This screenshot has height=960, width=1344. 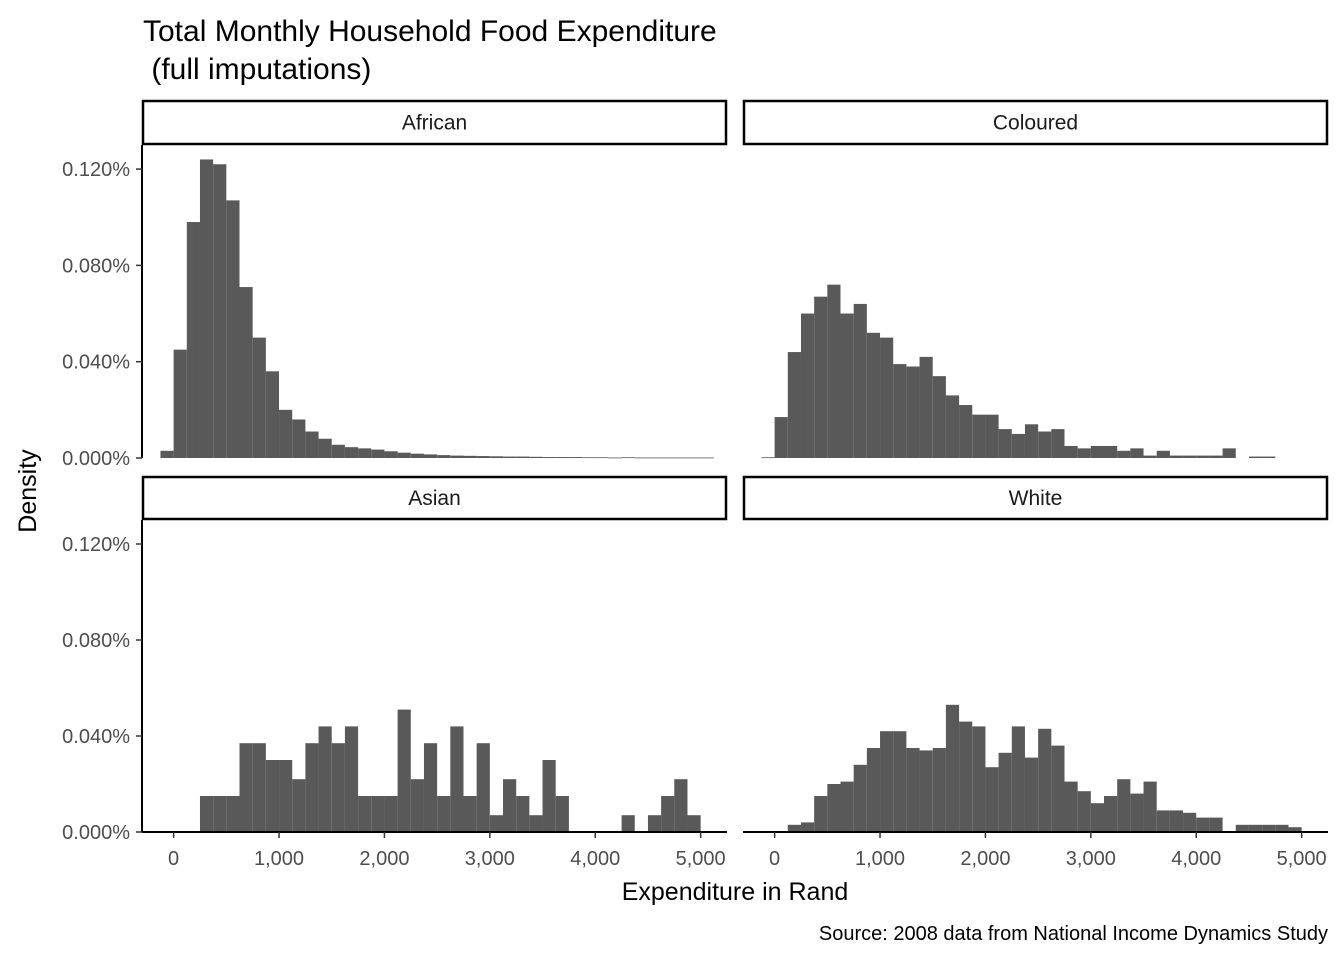 I want to click on x-tick-label: 4,000, so click(x=595, y=859).